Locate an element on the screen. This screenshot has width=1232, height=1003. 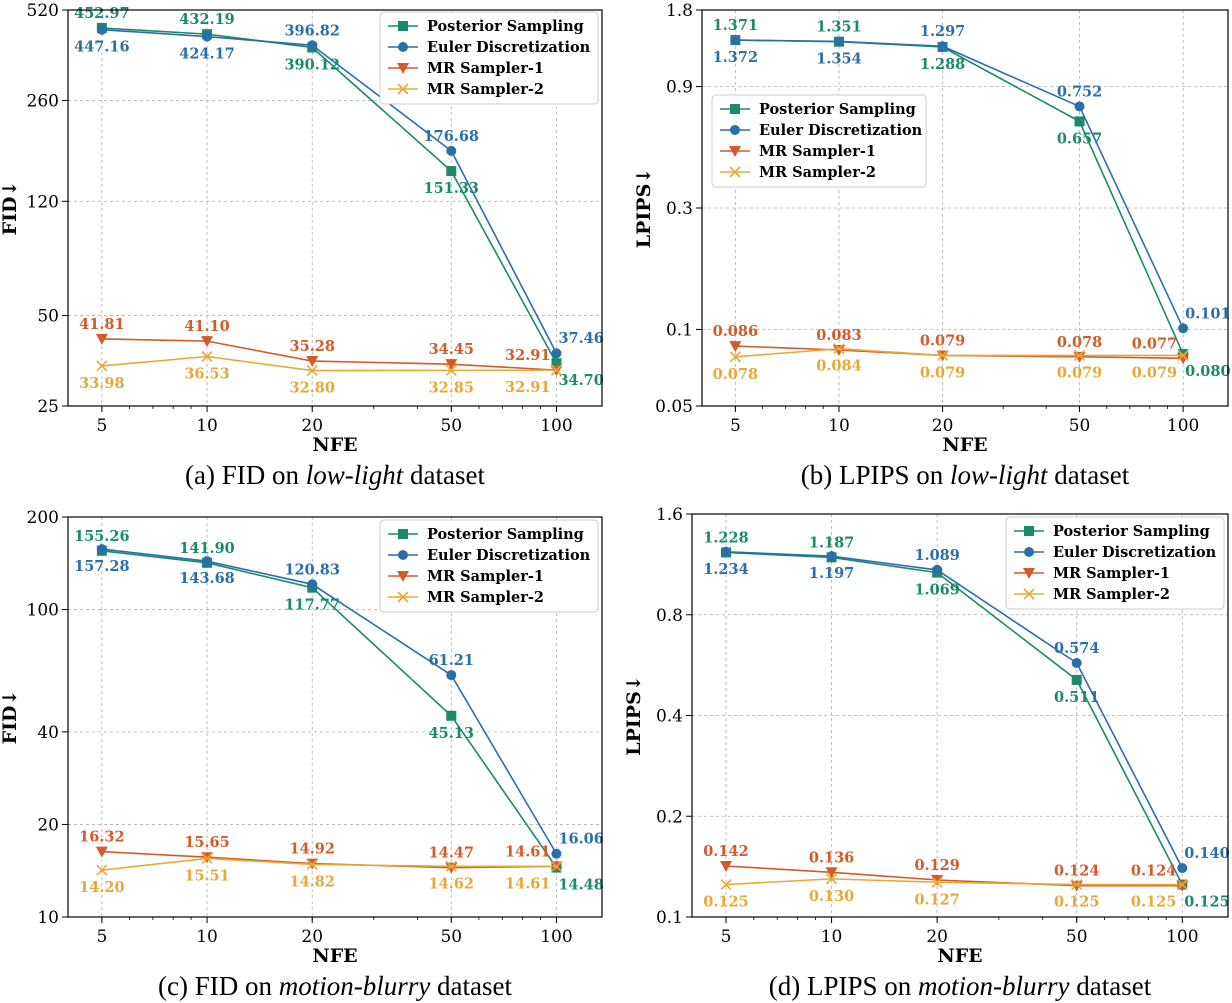
x-tick-label: 50 is located at coordinates (451, 937).